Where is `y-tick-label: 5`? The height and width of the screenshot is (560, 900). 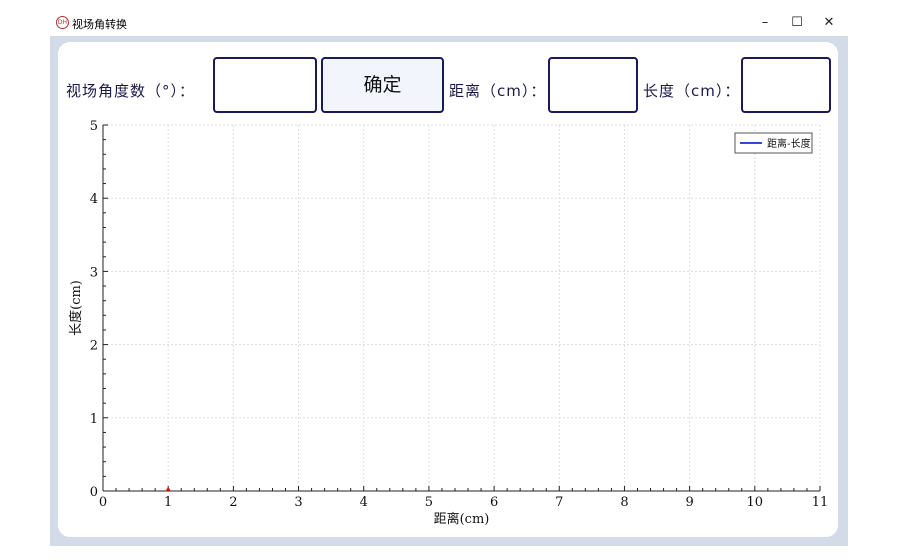 y-tick-label: 5 is located at coordinates (94, 126).